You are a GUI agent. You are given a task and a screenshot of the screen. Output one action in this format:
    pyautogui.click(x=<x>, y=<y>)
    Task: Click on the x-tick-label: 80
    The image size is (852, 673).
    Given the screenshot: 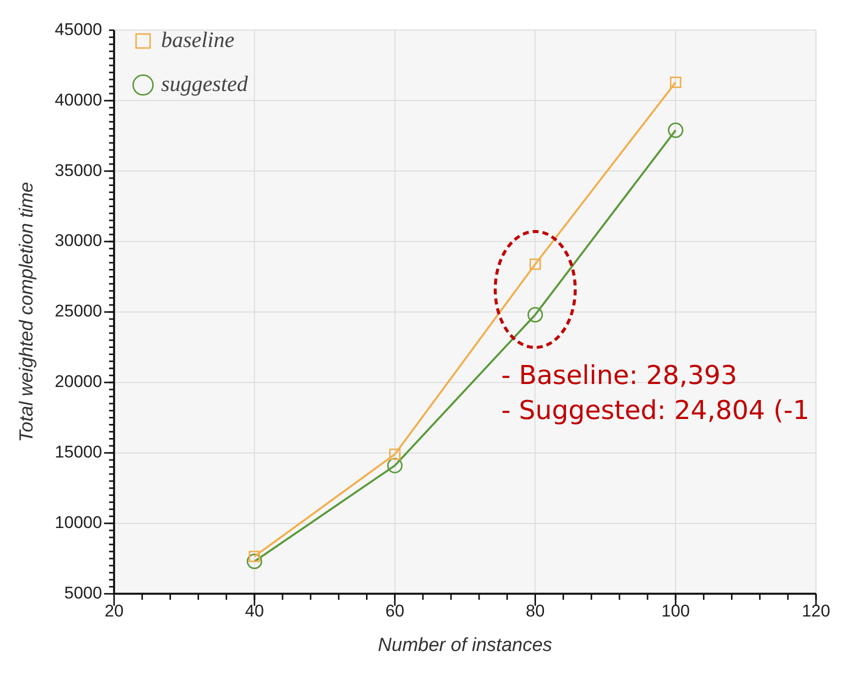 What is the action you would take?
    pyautogui.click(x=535, y=611)
    